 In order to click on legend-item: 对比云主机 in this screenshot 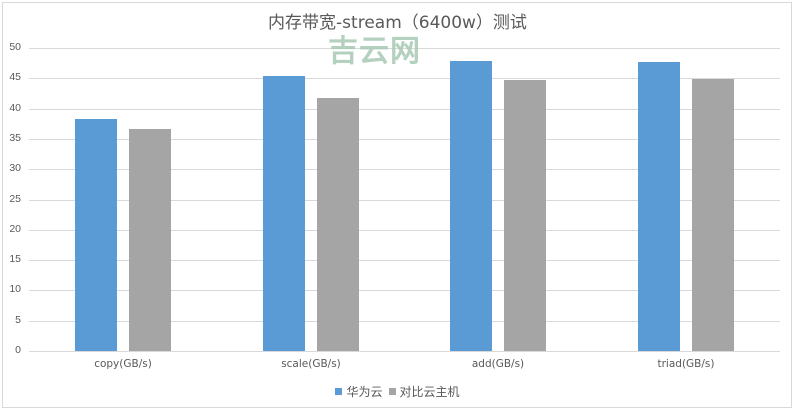, I will do `click(424, 391)`.